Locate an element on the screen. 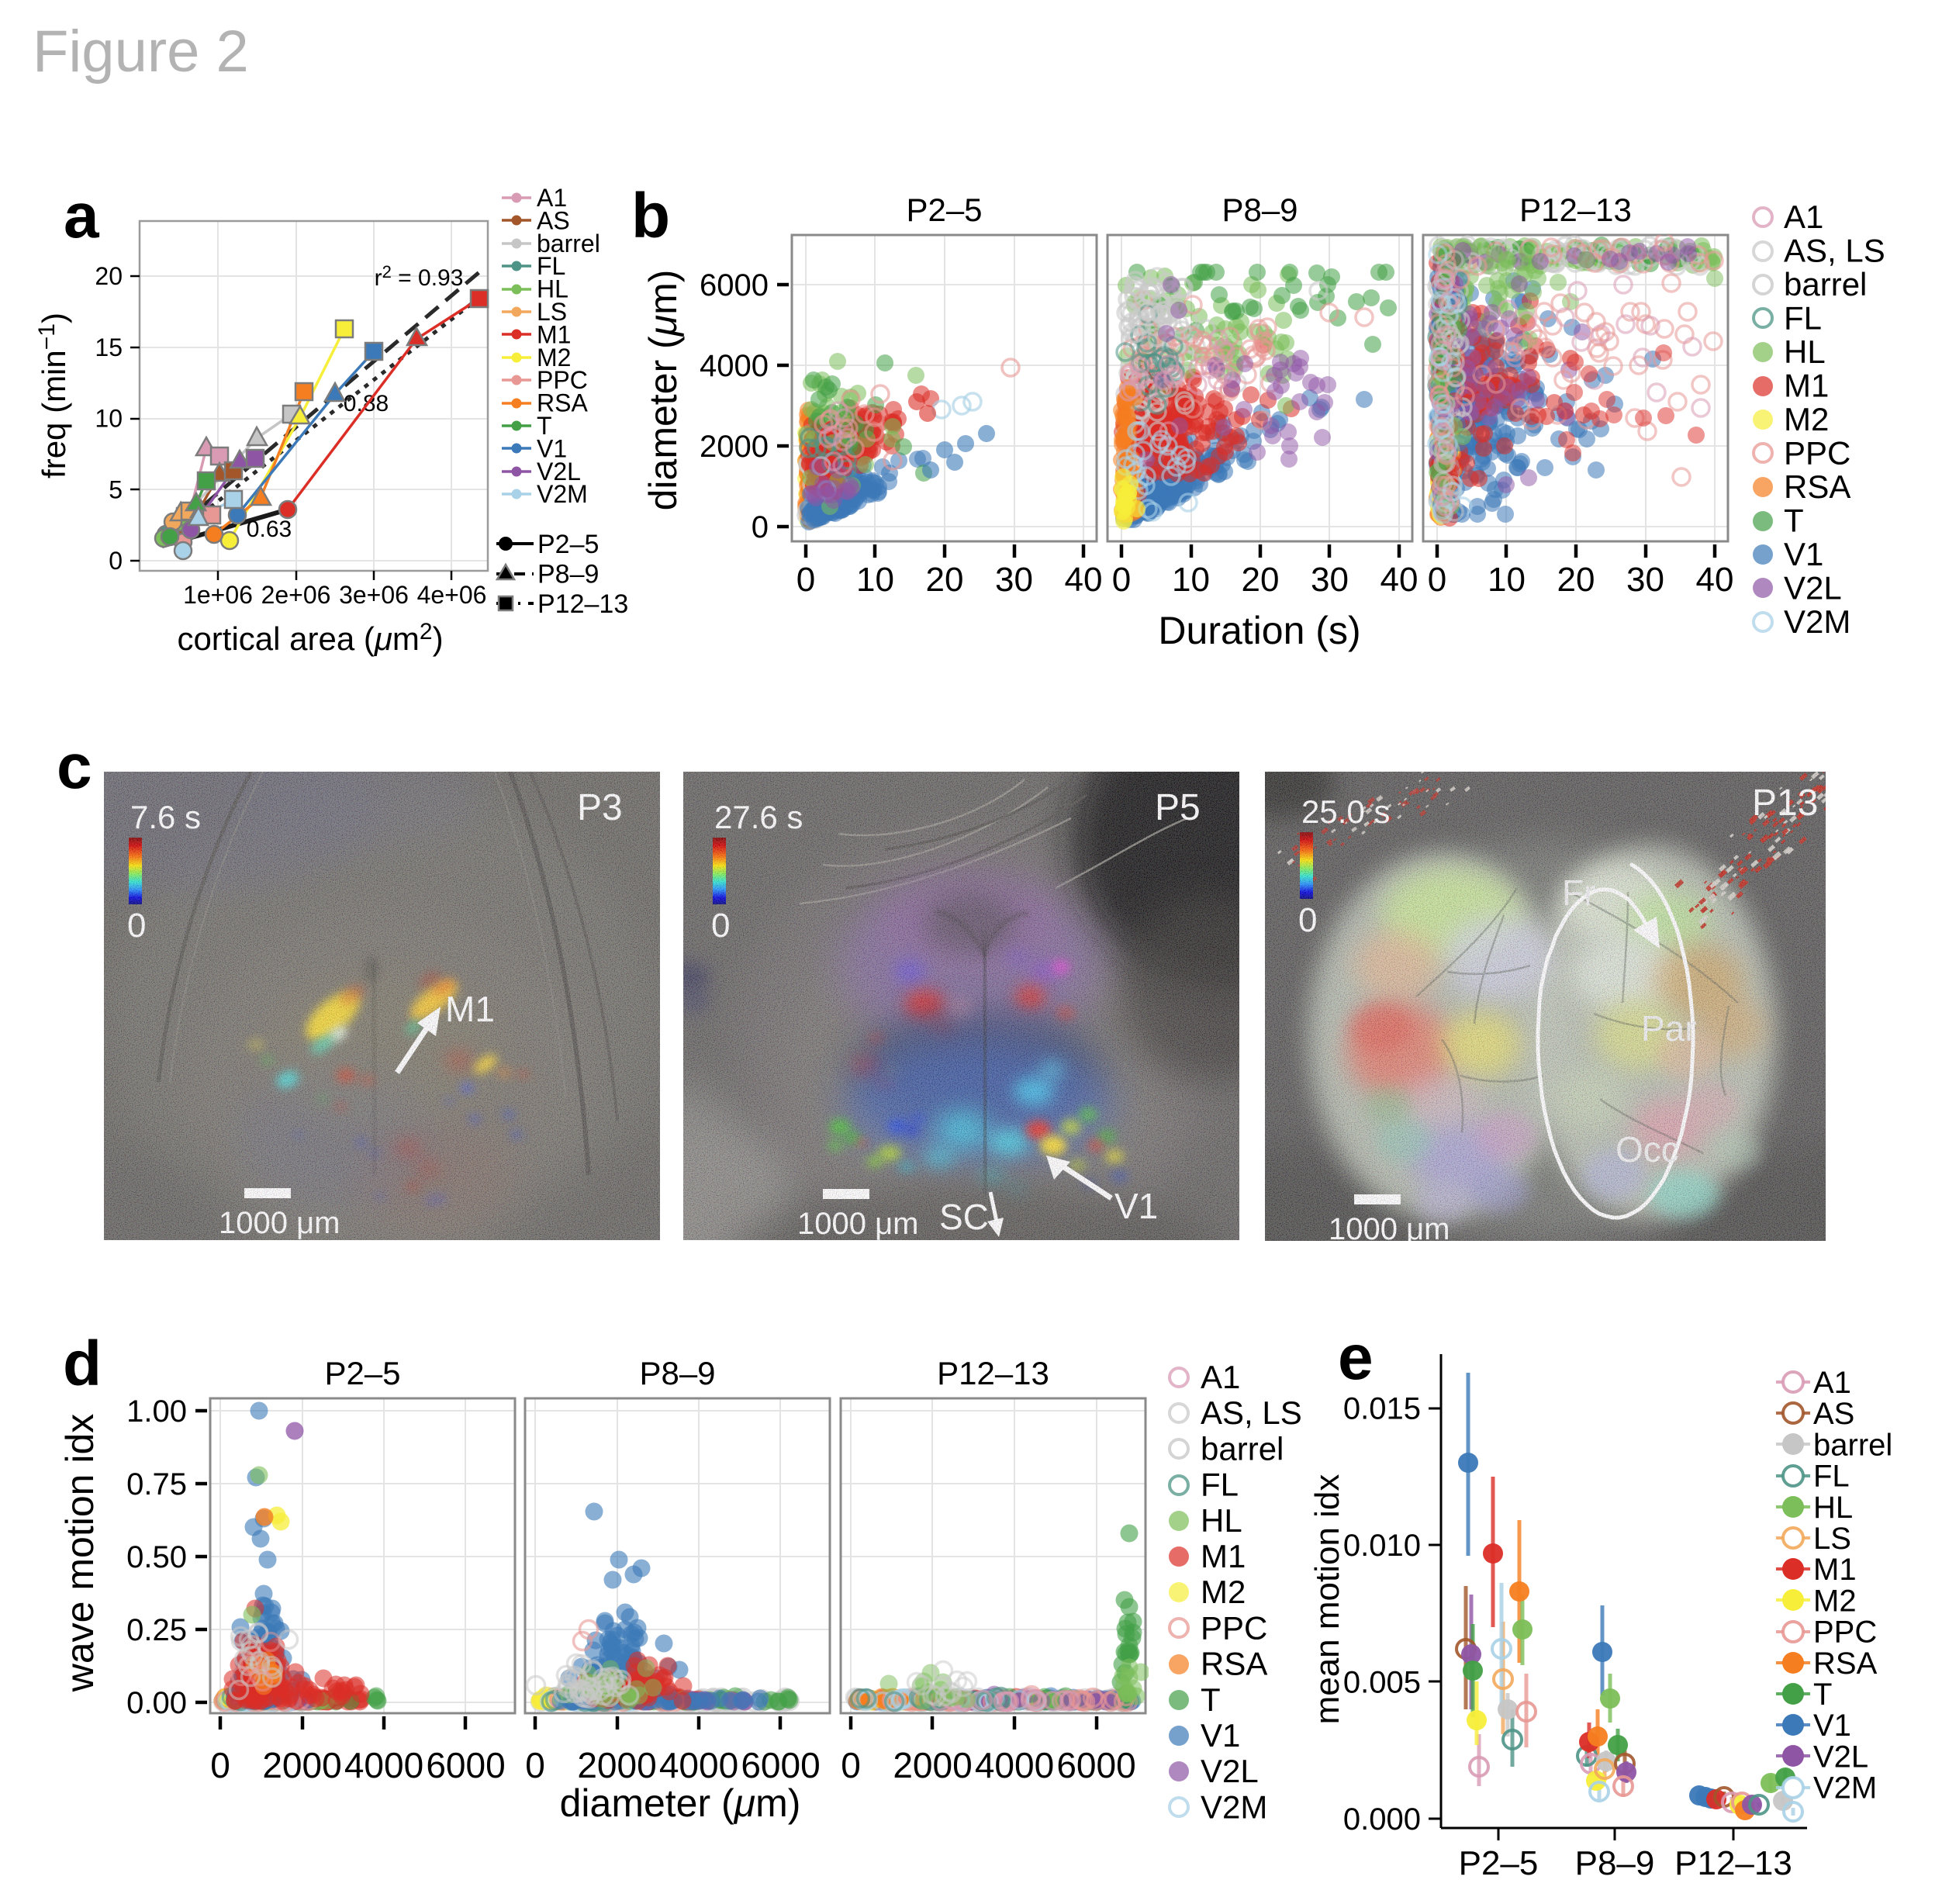 This screenshot has height=1904, width=1942. svg-text: 15 is located at coordinates (109, 347).